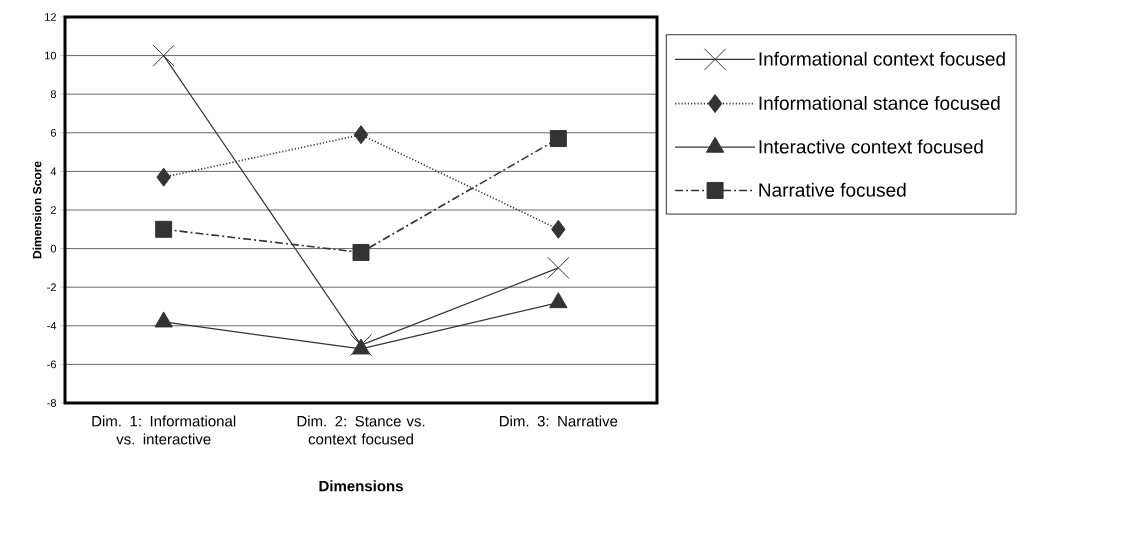 Image resolution: width=1134 pixels, height=545 pixels. Describe the element at coordinates (164, 430) in the screenshot. I see `x-tick-label: Dim. 1: Informational vs. interactive` at that location.